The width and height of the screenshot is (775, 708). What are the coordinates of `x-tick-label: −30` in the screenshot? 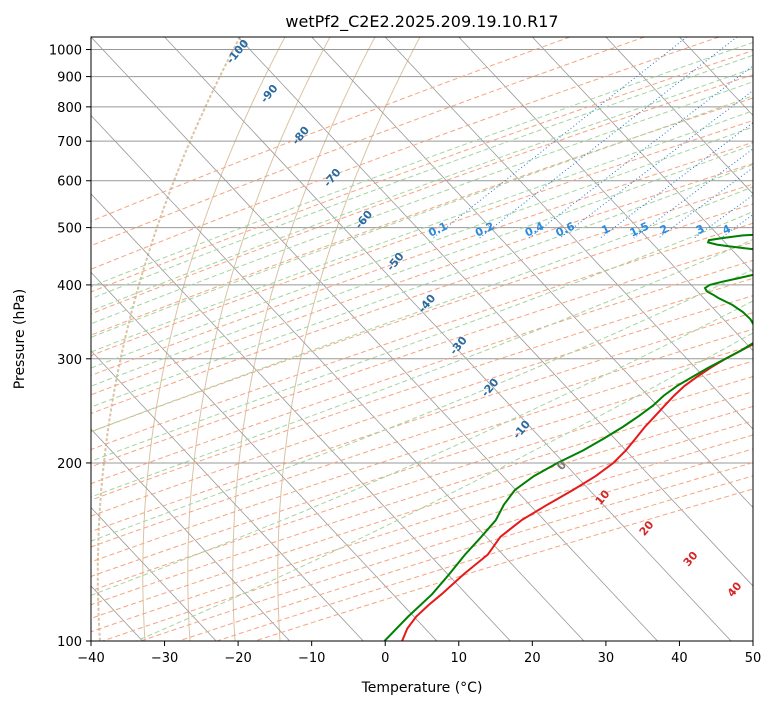 It's located at (164, 658).